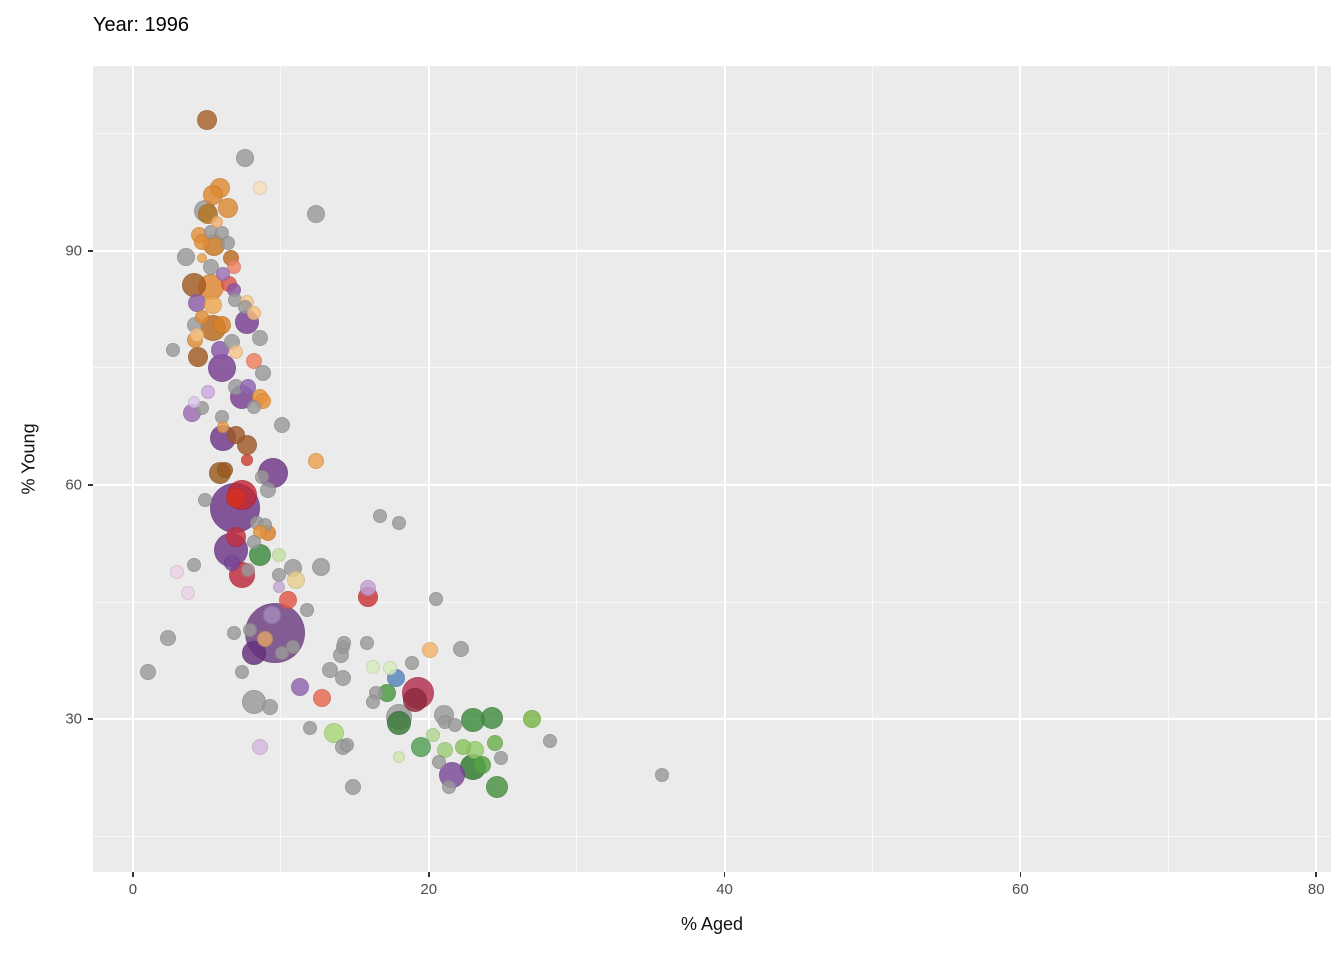 This screenshot has width=1344, height=960. I want to click on x-tick-label: 80, so click(1316, 889).